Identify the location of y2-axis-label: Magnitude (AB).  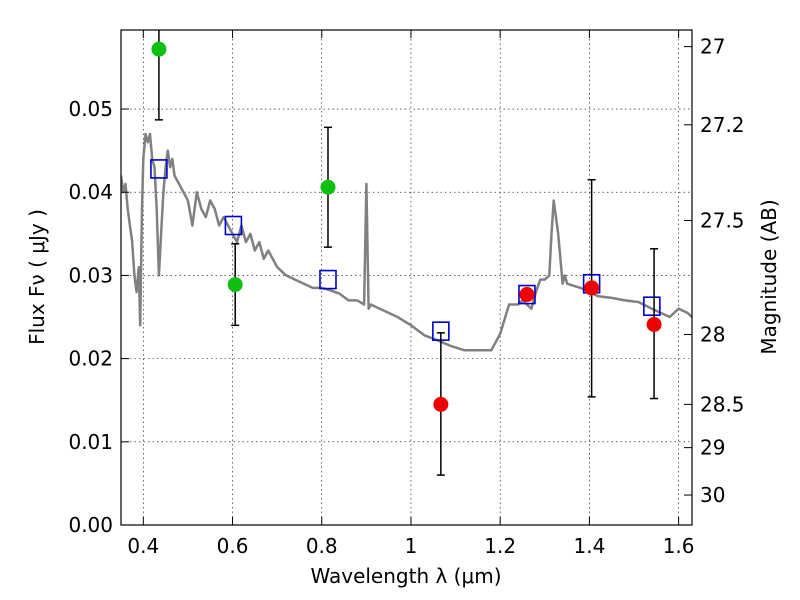
(769, 276).